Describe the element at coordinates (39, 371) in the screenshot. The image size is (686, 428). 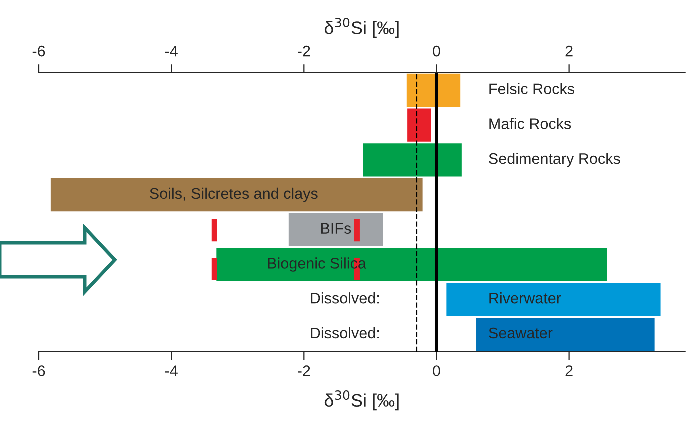
I see `x-tick-label: -6` at that location.